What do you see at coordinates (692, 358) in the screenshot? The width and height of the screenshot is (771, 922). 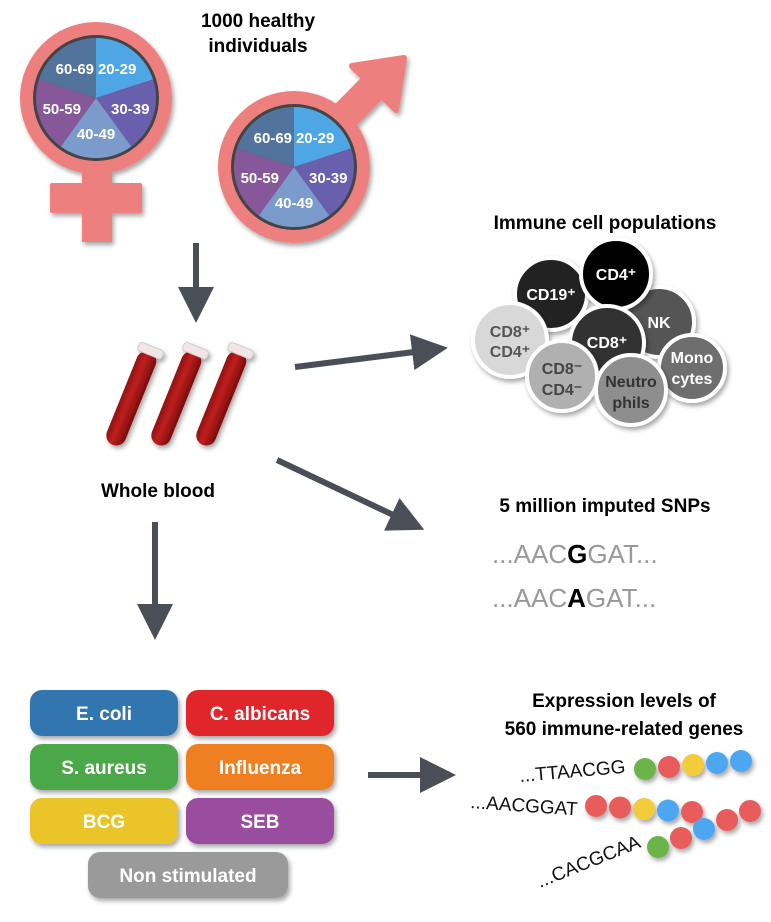 I see `cell-monocytes-line1: Mono` at bounding box center [692, 358].